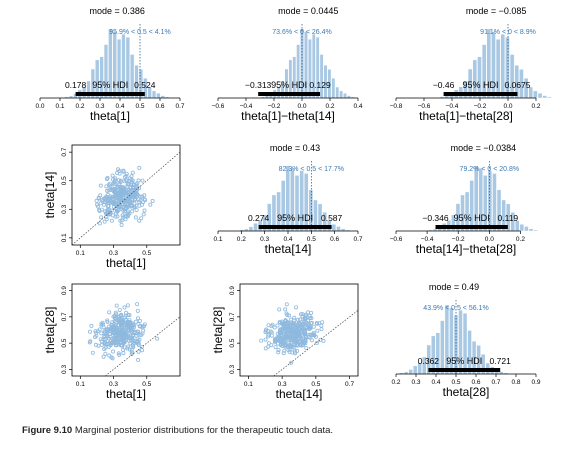  I want to click on y-tick-label: 0.3, so click(64, 208).